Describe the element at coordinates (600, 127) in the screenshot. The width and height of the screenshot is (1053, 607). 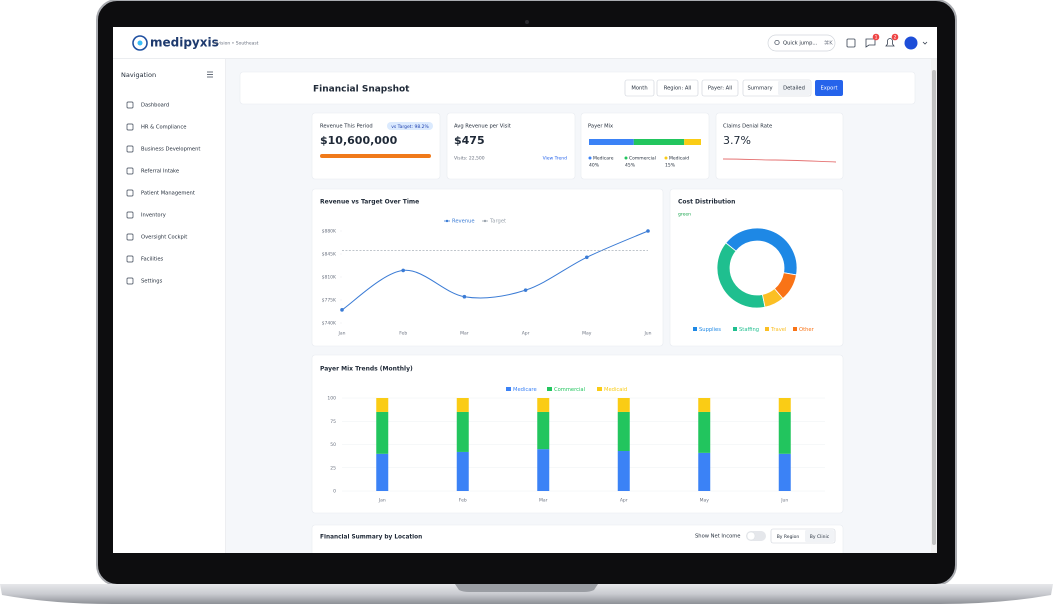
I see `kpi-label: Payer Mix` at that location.